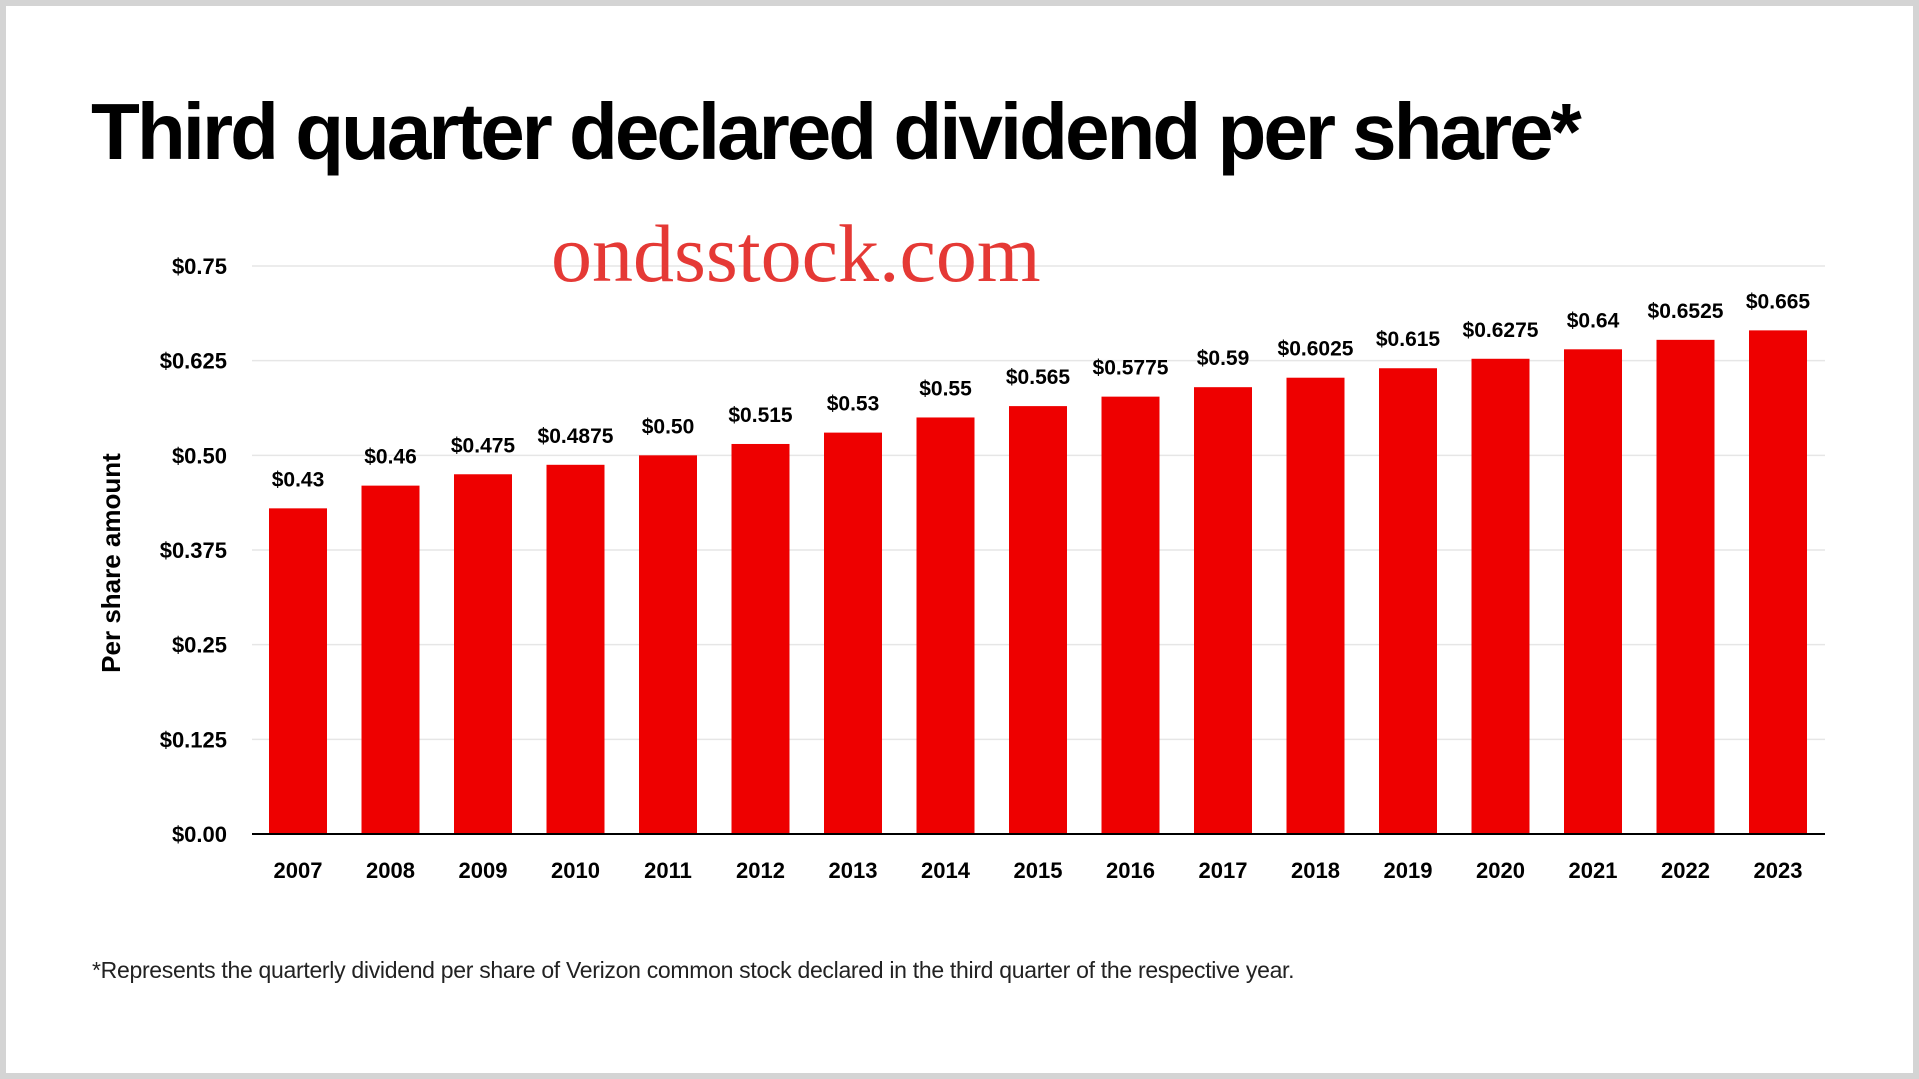  What do you see at coordinates (575, 649) in the screenshot?
I see `bar-2010` at bounding box center [575, 649].